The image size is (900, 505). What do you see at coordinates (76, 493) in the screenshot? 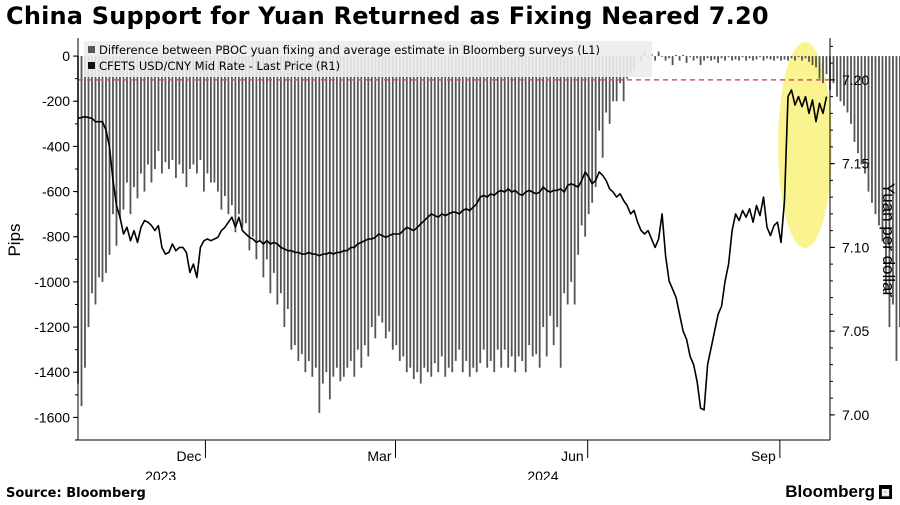
I see `source-note: Source: Bloomberg` at bounding box center [76, 493].